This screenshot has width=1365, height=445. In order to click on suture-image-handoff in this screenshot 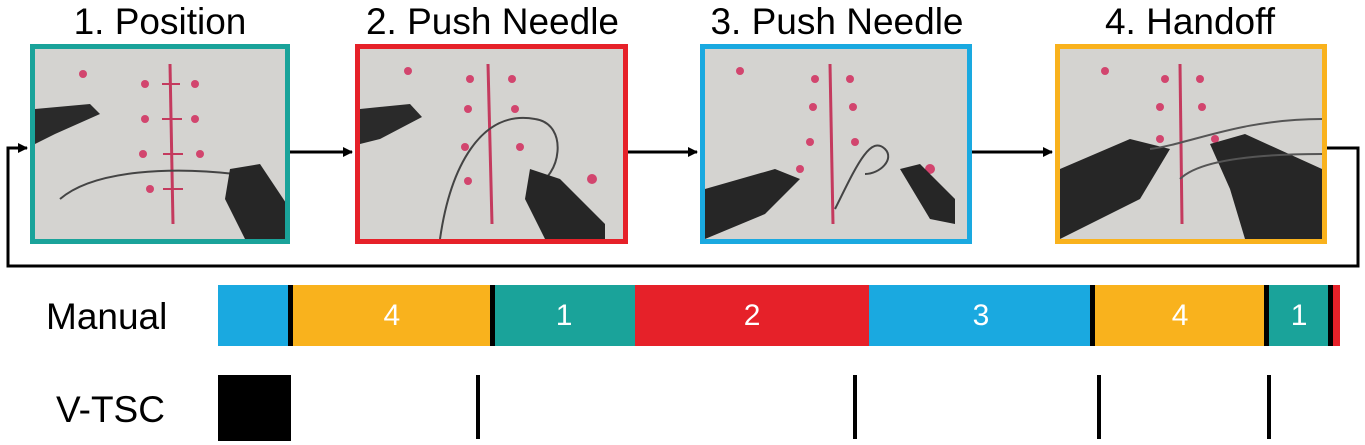, I will do `click(1191, 144)`.